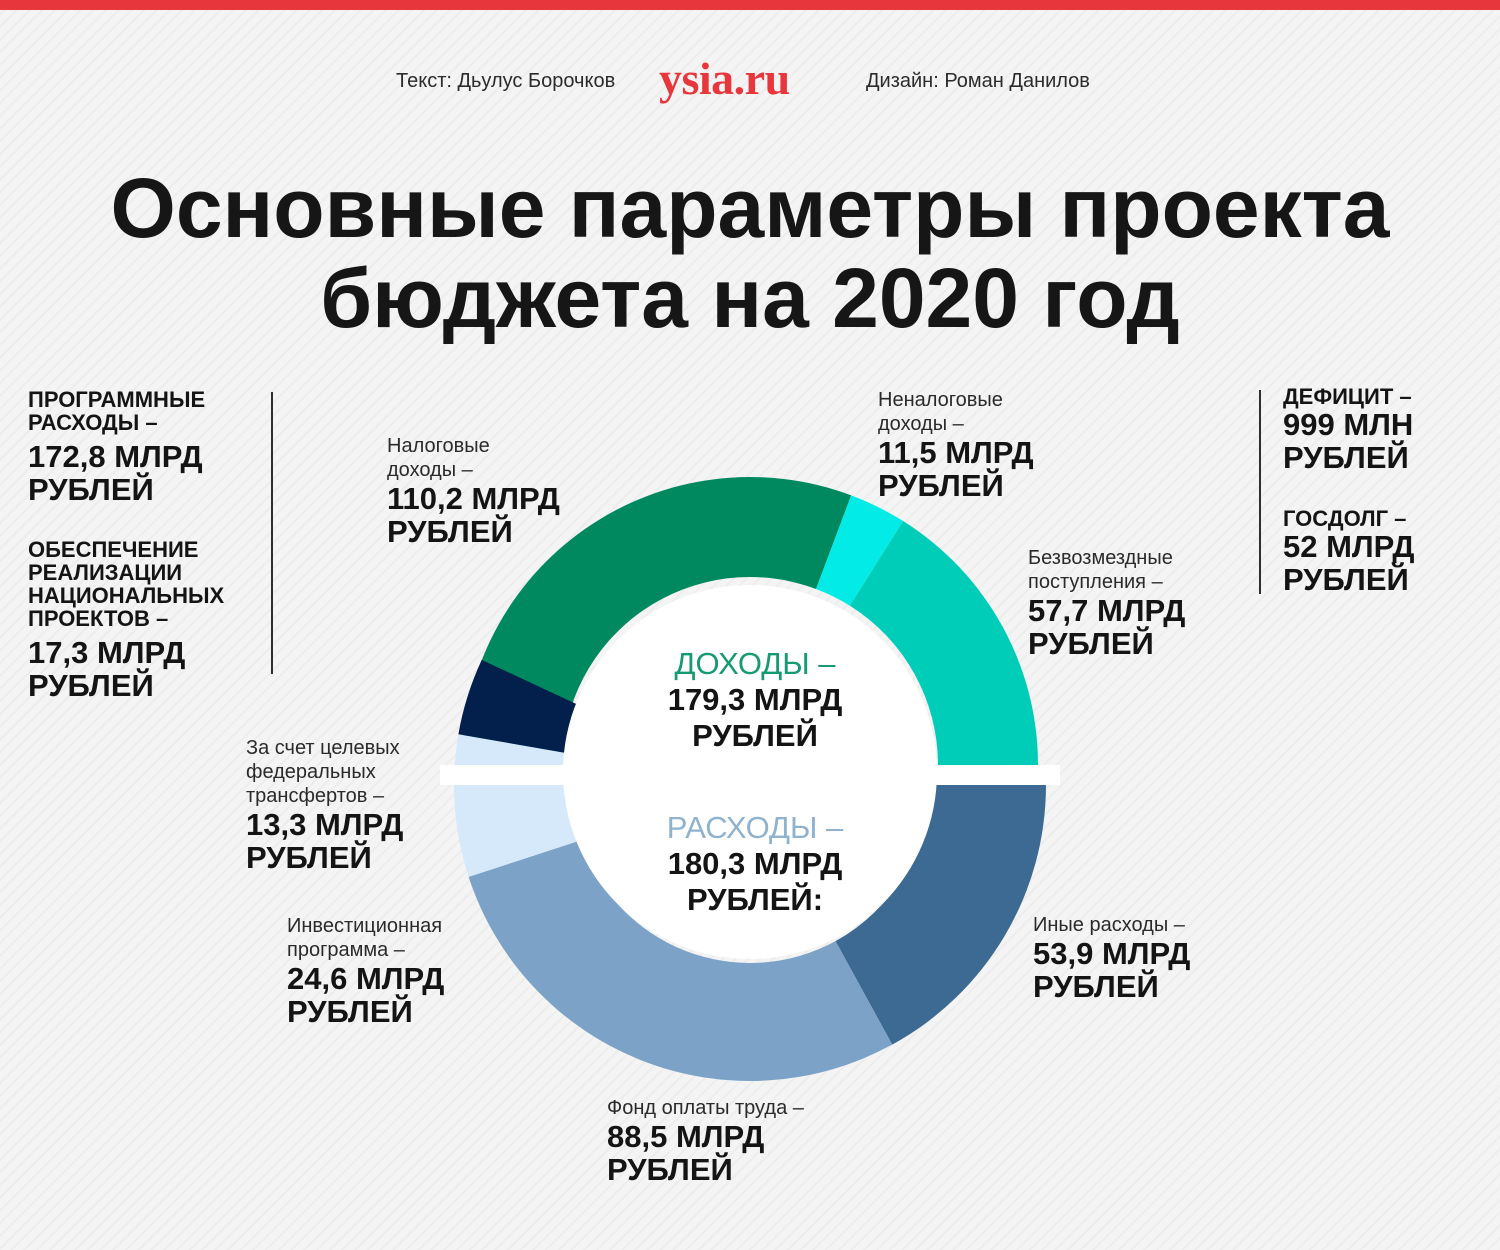 This screenshot has height=1250, width=1500. Describe the element at coordinates (450, 531) in the screenshot. I see `label-tax-income-value-2: рублей` at that location.